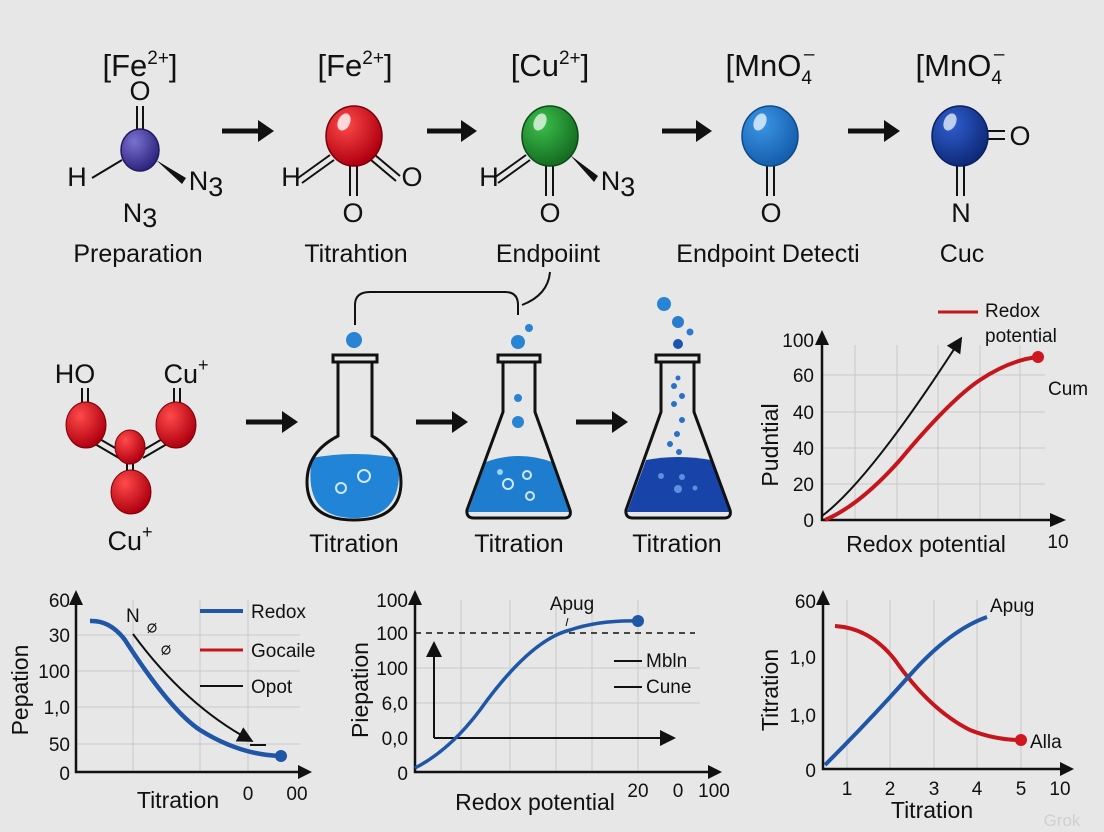 The image size is (1104, 832). What do you see at coordinates (272, 687) in the screenshot?
I see `legend-label: Opot` at bounding box center [272, 687].